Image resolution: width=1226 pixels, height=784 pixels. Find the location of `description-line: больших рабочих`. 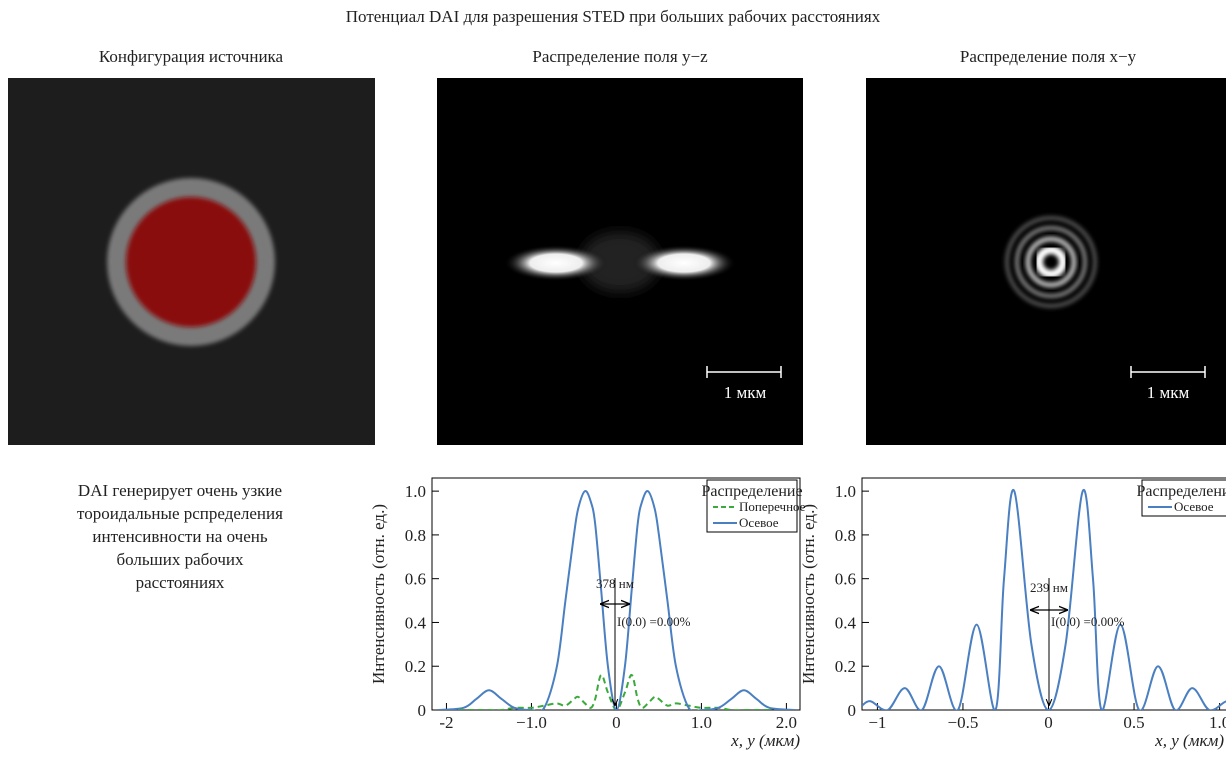

description-line: больших рабочих is located at coordinates (180, 559).